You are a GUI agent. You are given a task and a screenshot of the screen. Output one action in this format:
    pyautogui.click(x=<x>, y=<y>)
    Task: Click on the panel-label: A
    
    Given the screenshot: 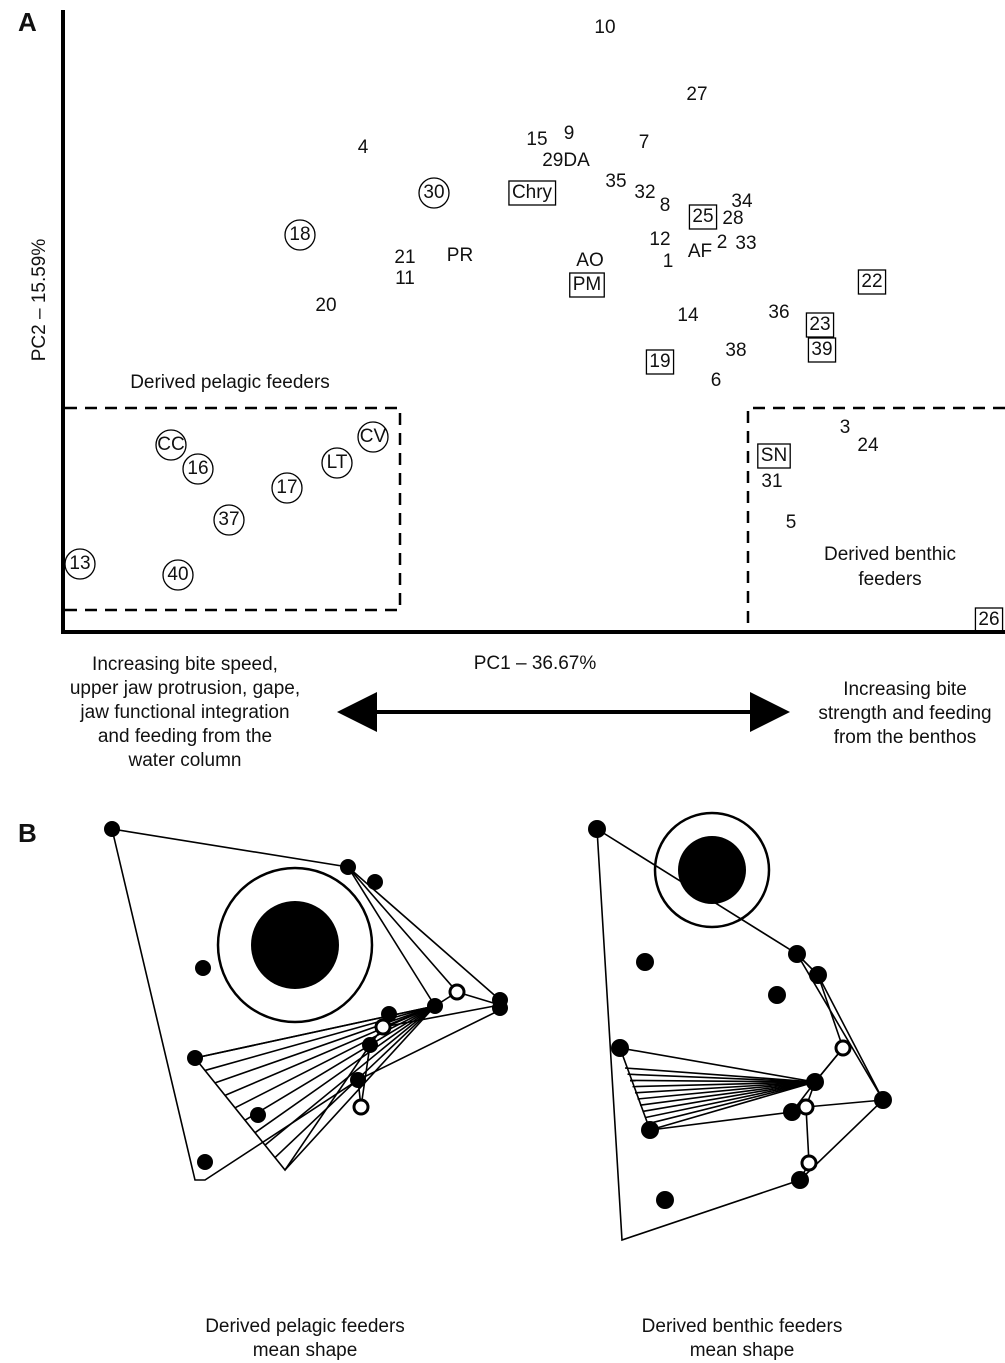 What is the action you would take?
    pyautogui.click(x=27, y=22)
    